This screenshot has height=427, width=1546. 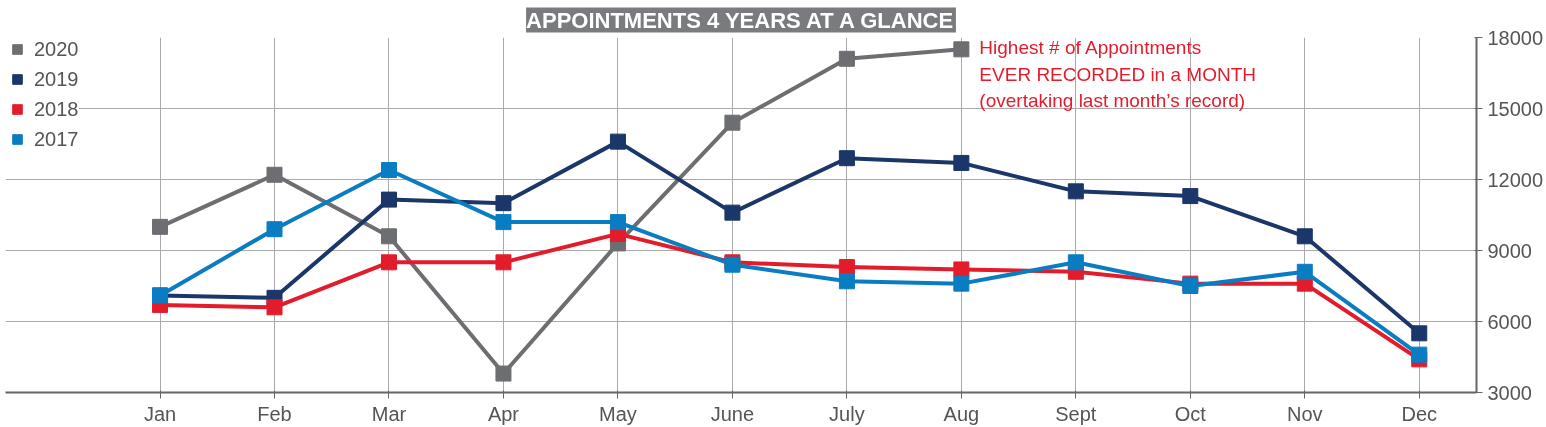 What do you see at coordinates (503, 413) in the screenshot?
I see `x-tick-label: Apr` at bounding box center [503, 413].